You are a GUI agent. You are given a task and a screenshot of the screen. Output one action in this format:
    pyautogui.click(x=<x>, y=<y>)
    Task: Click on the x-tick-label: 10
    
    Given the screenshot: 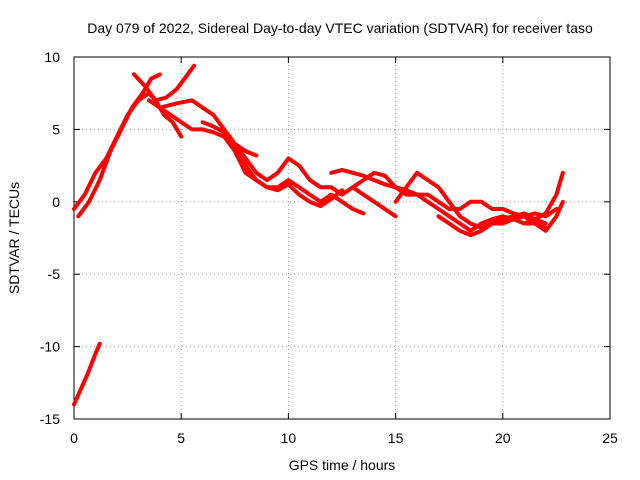 What is the action you would take?
    pyautogui.click(x=289, y=438)
    